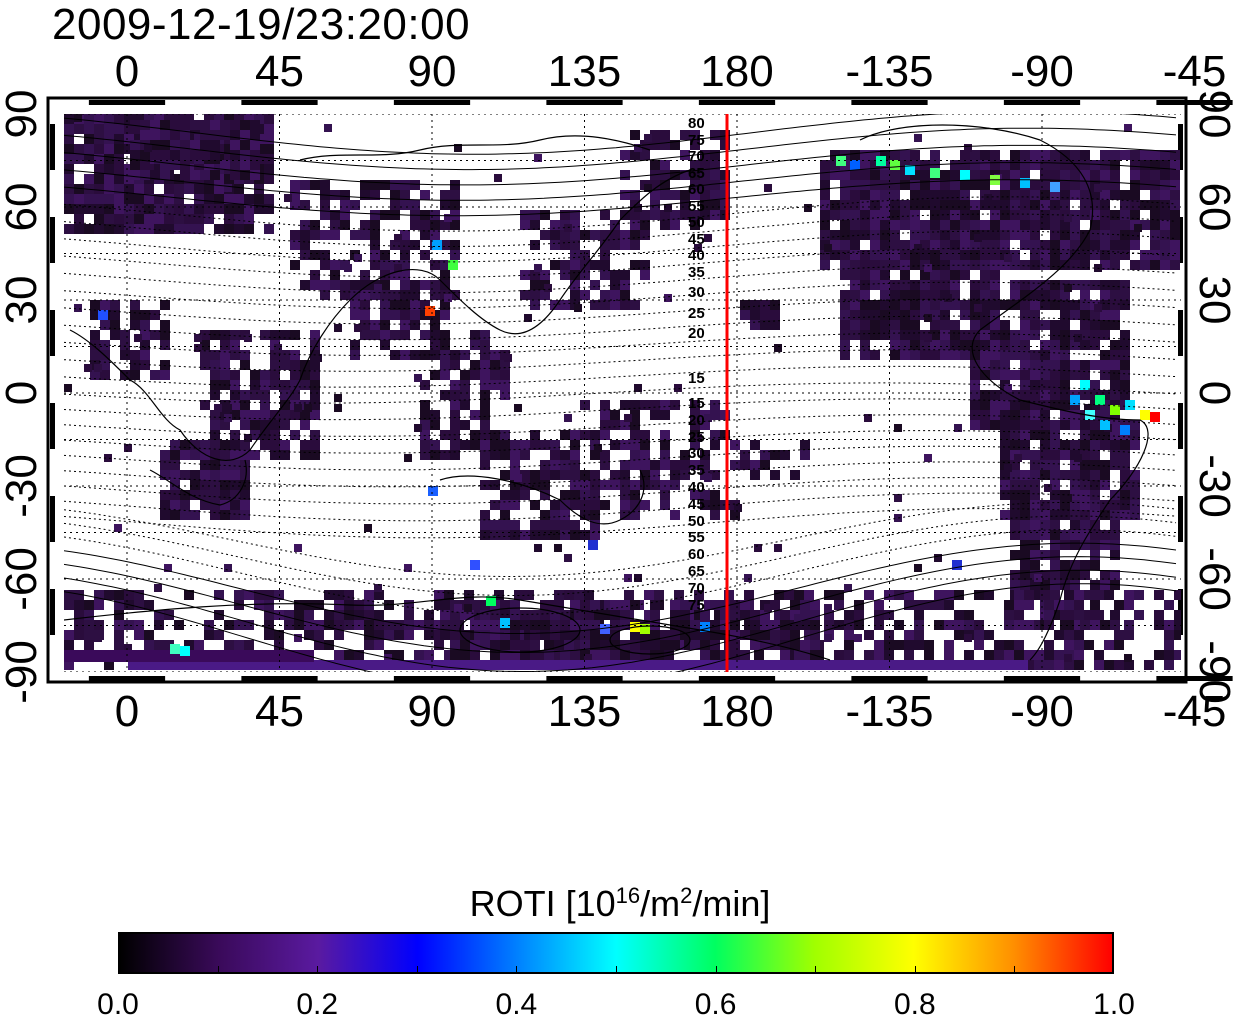 The image size is (1240, 1024). What do you see at coordinates (696, 333) in the screenshot?
I see `contour-label: 20` at bounding box center [696, 333].